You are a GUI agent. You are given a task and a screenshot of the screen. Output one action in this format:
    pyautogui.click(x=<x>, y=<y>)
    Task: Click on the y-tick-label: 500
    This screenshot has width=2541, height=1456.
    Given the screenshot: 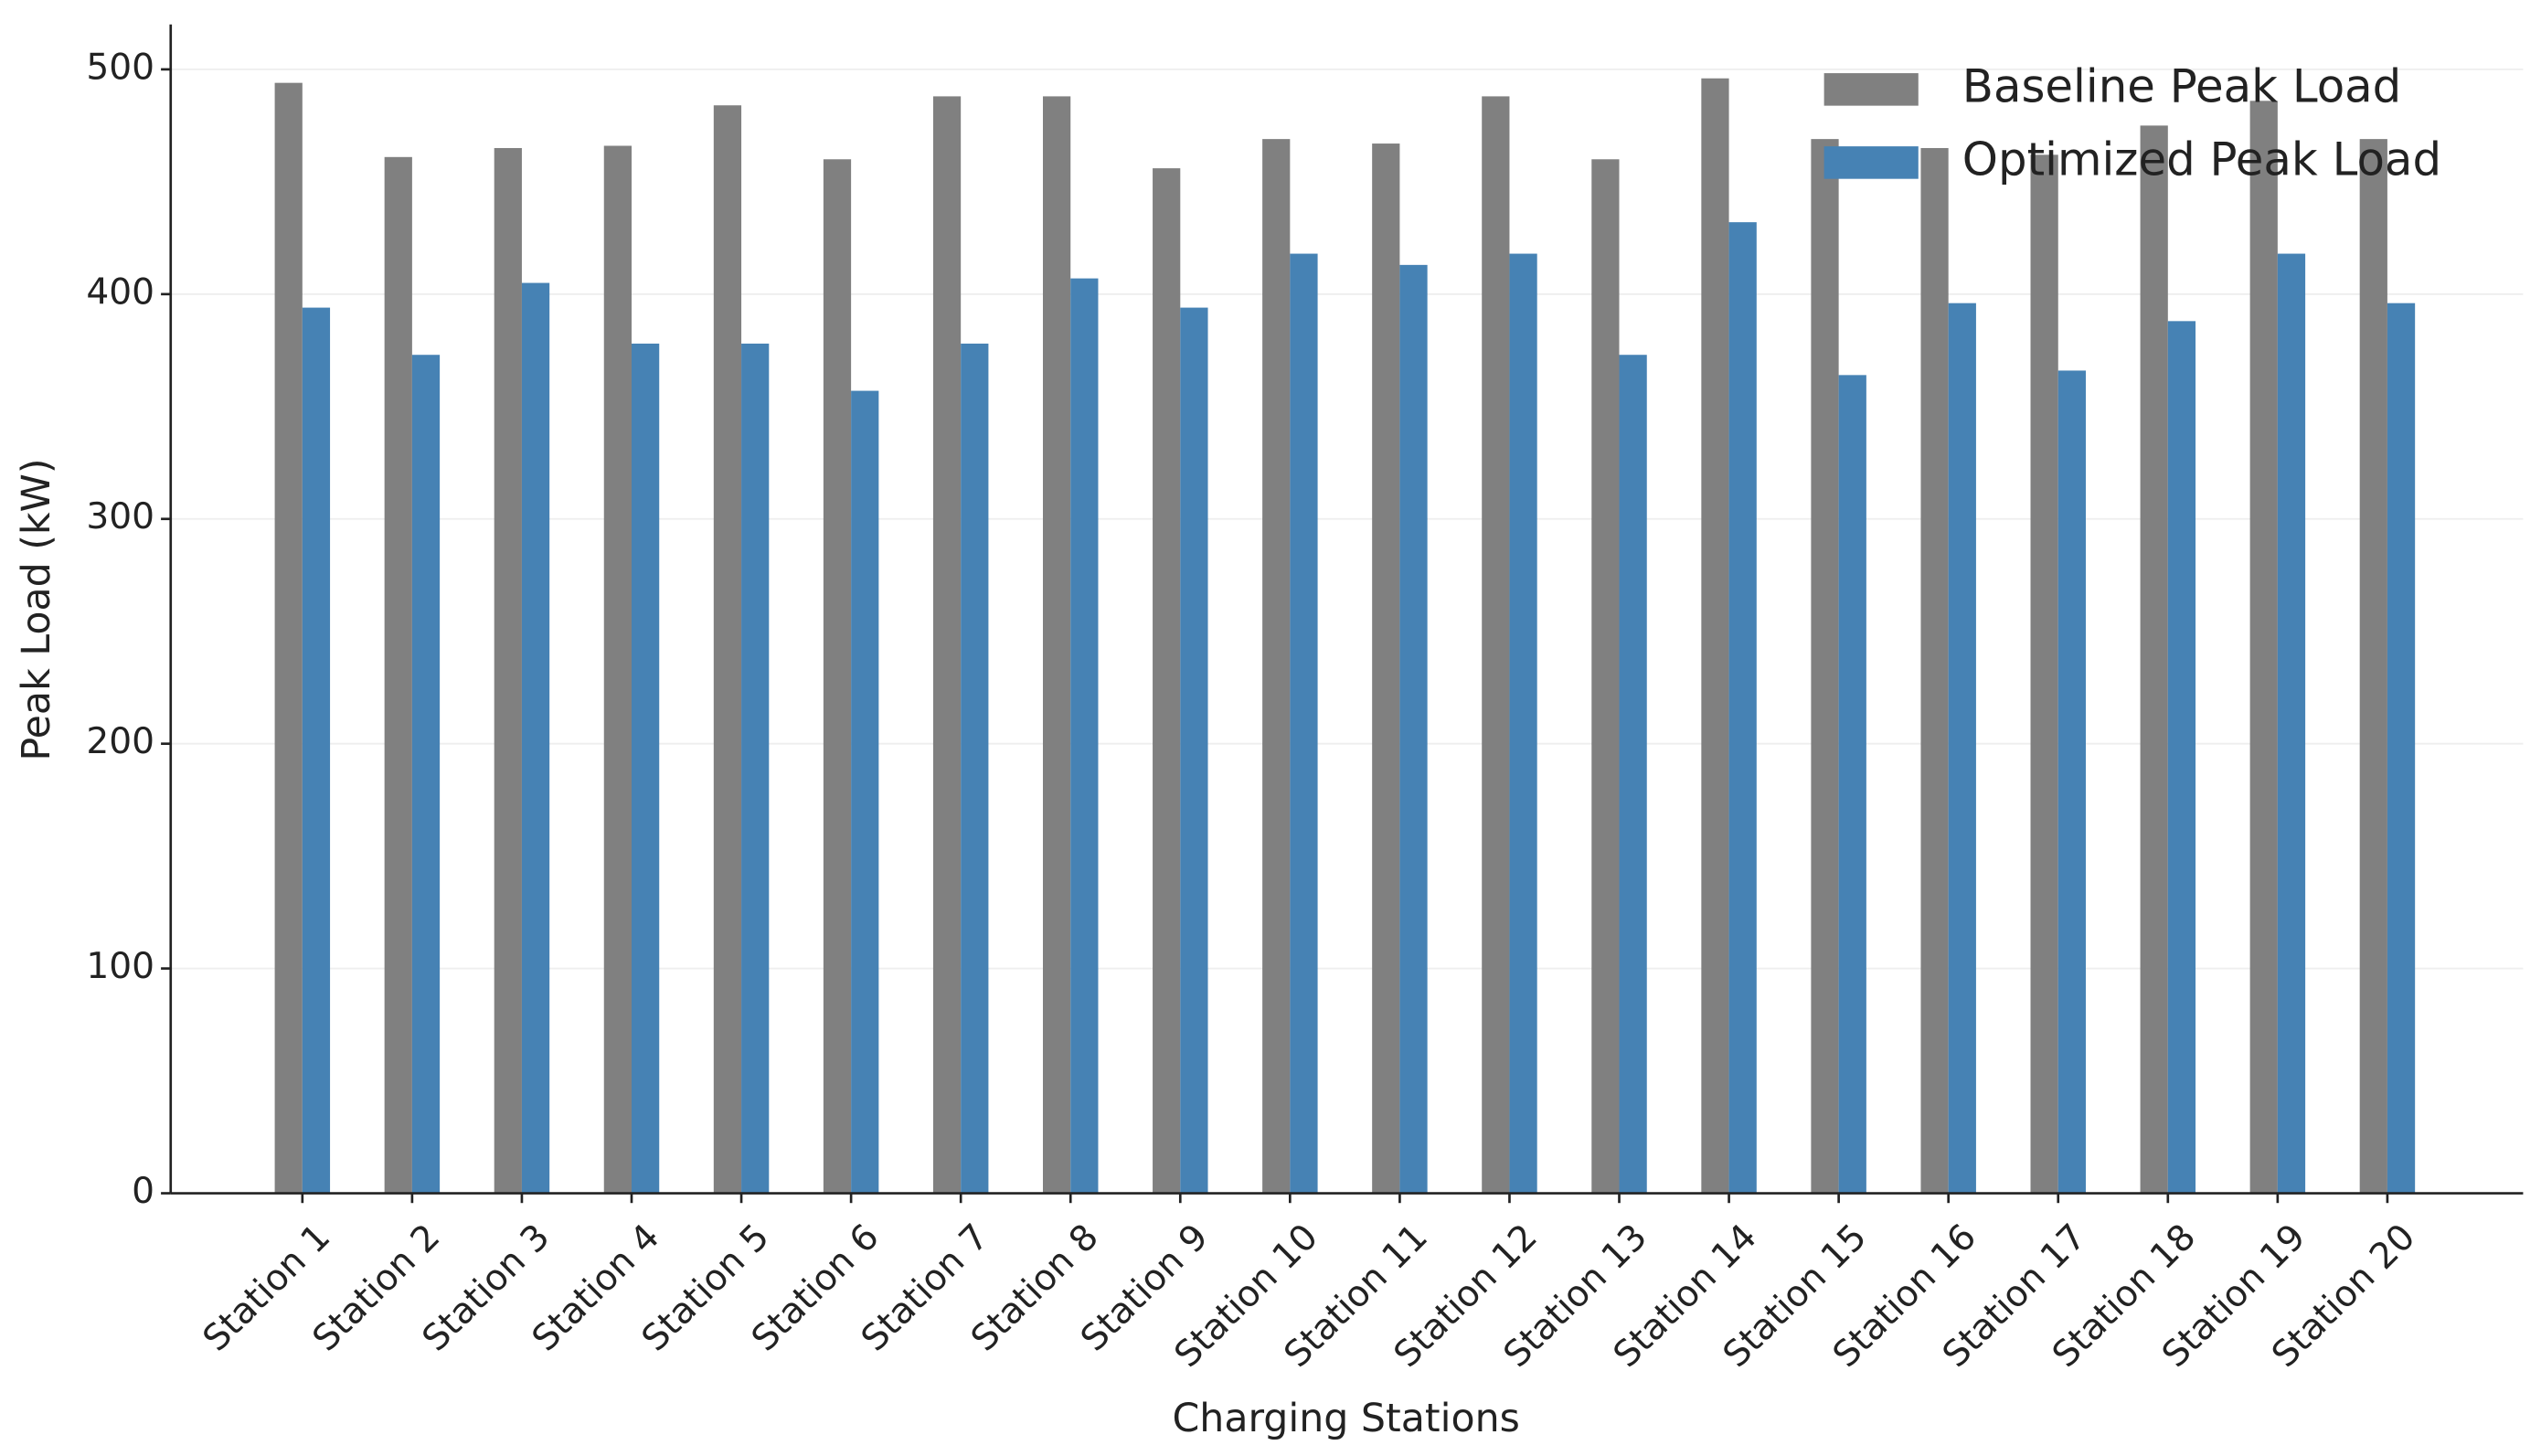 What is the action you would take?
    pyautogui.click(x=120, y=67)
    